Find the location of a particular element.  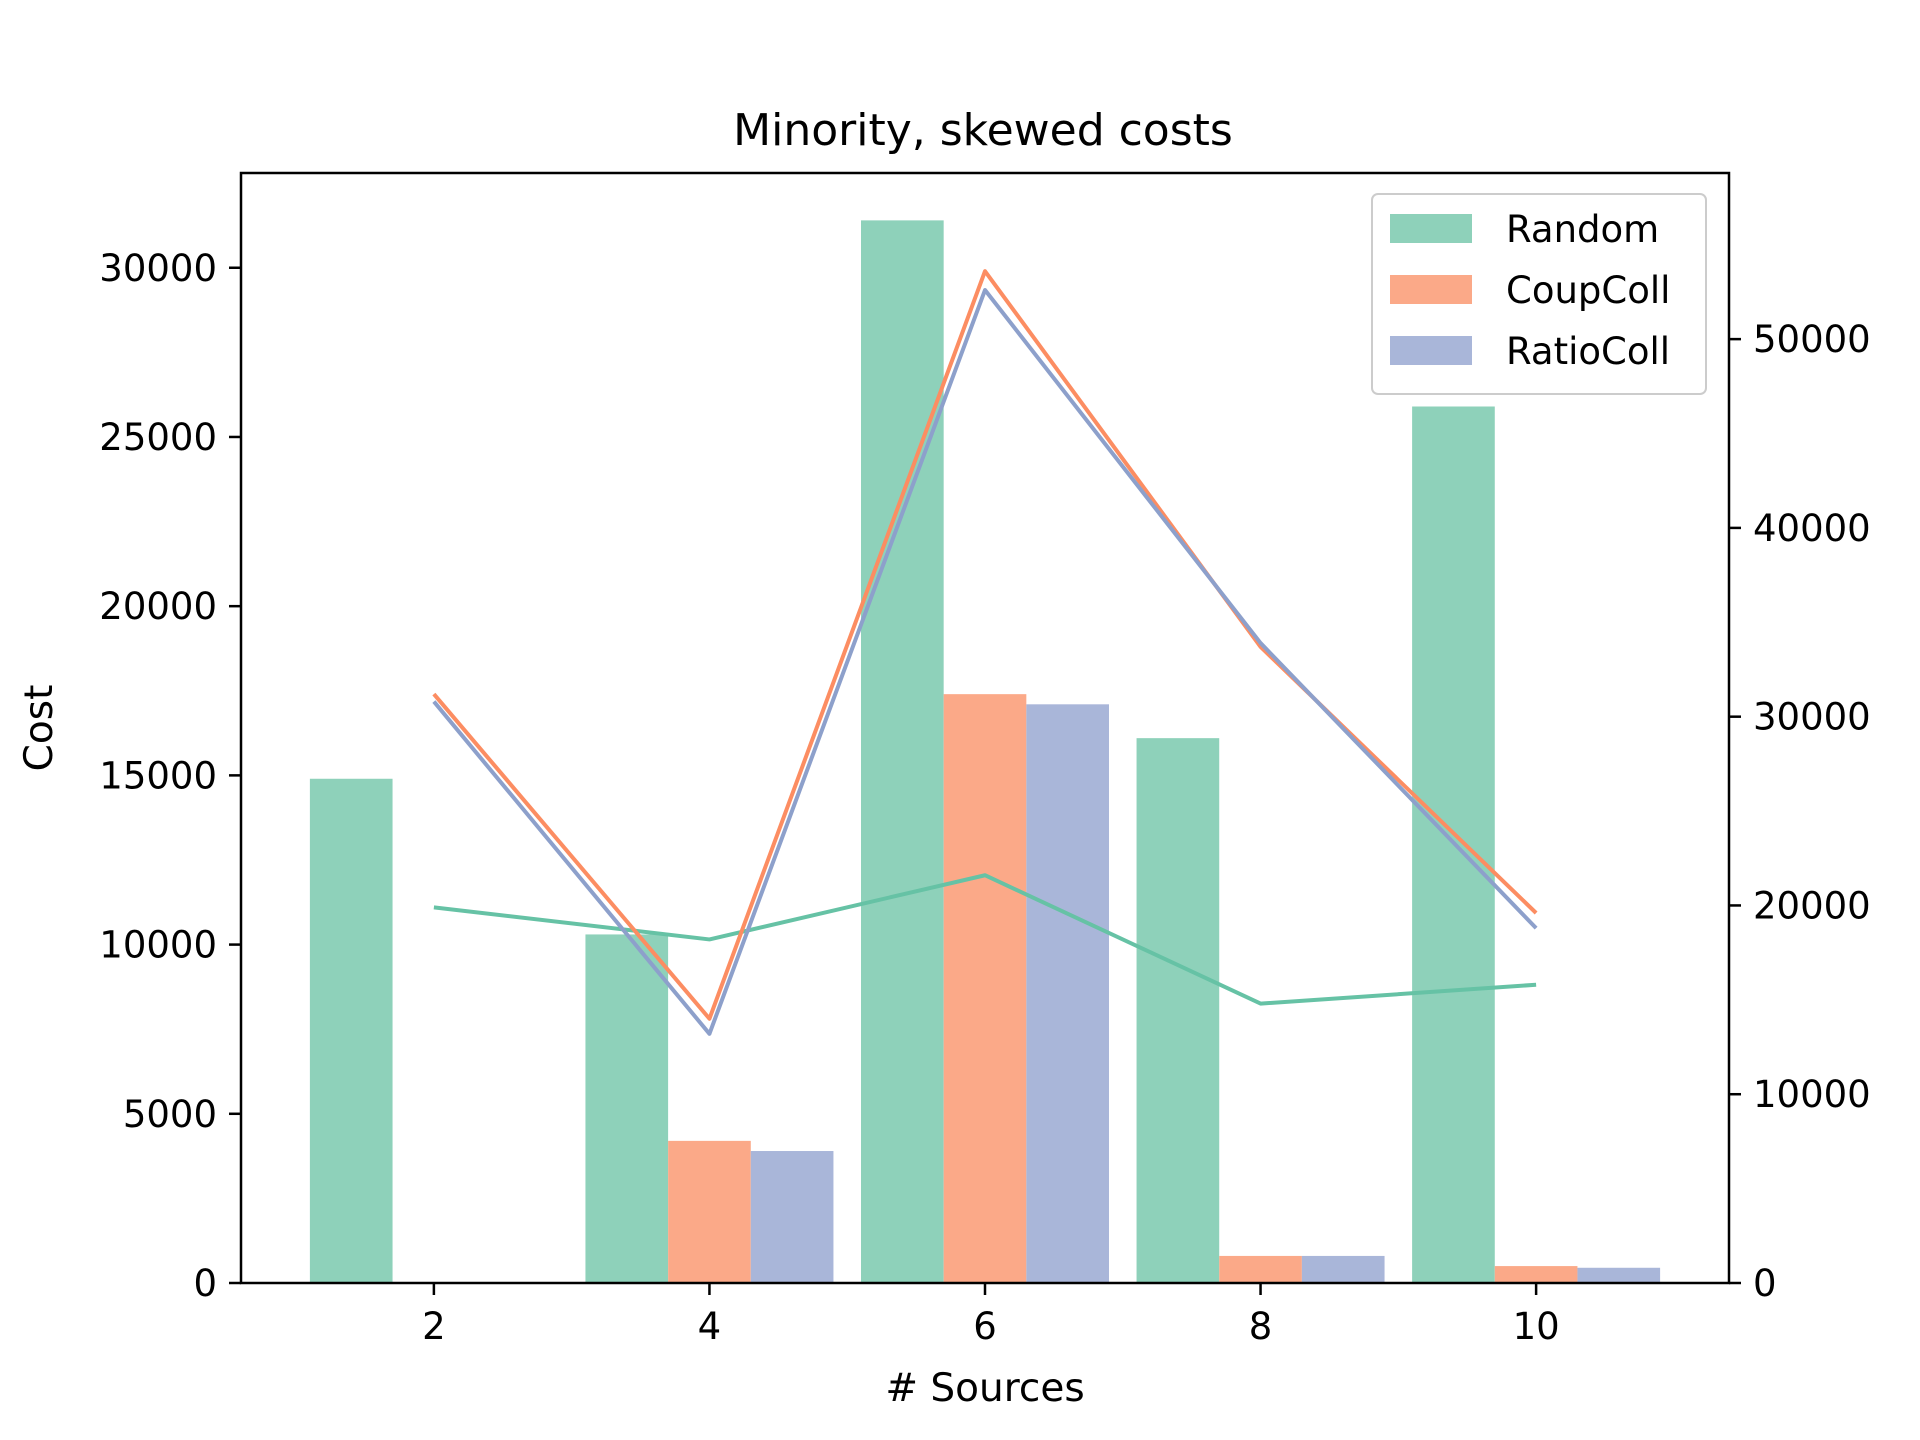

y-tick-label: 0 is located at coordinates (205, 1283).